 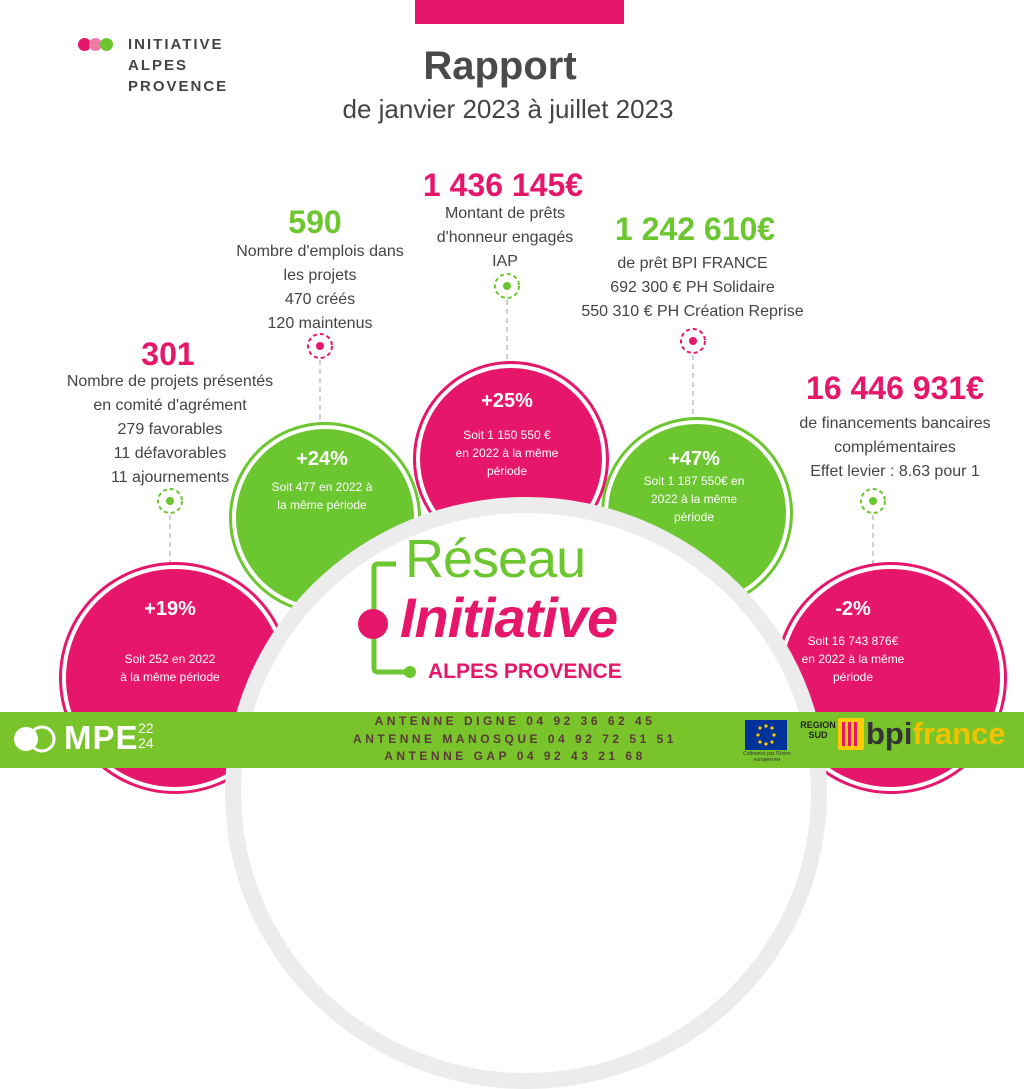 I want to click on stat-value: 301, so click(x=168, y=354).